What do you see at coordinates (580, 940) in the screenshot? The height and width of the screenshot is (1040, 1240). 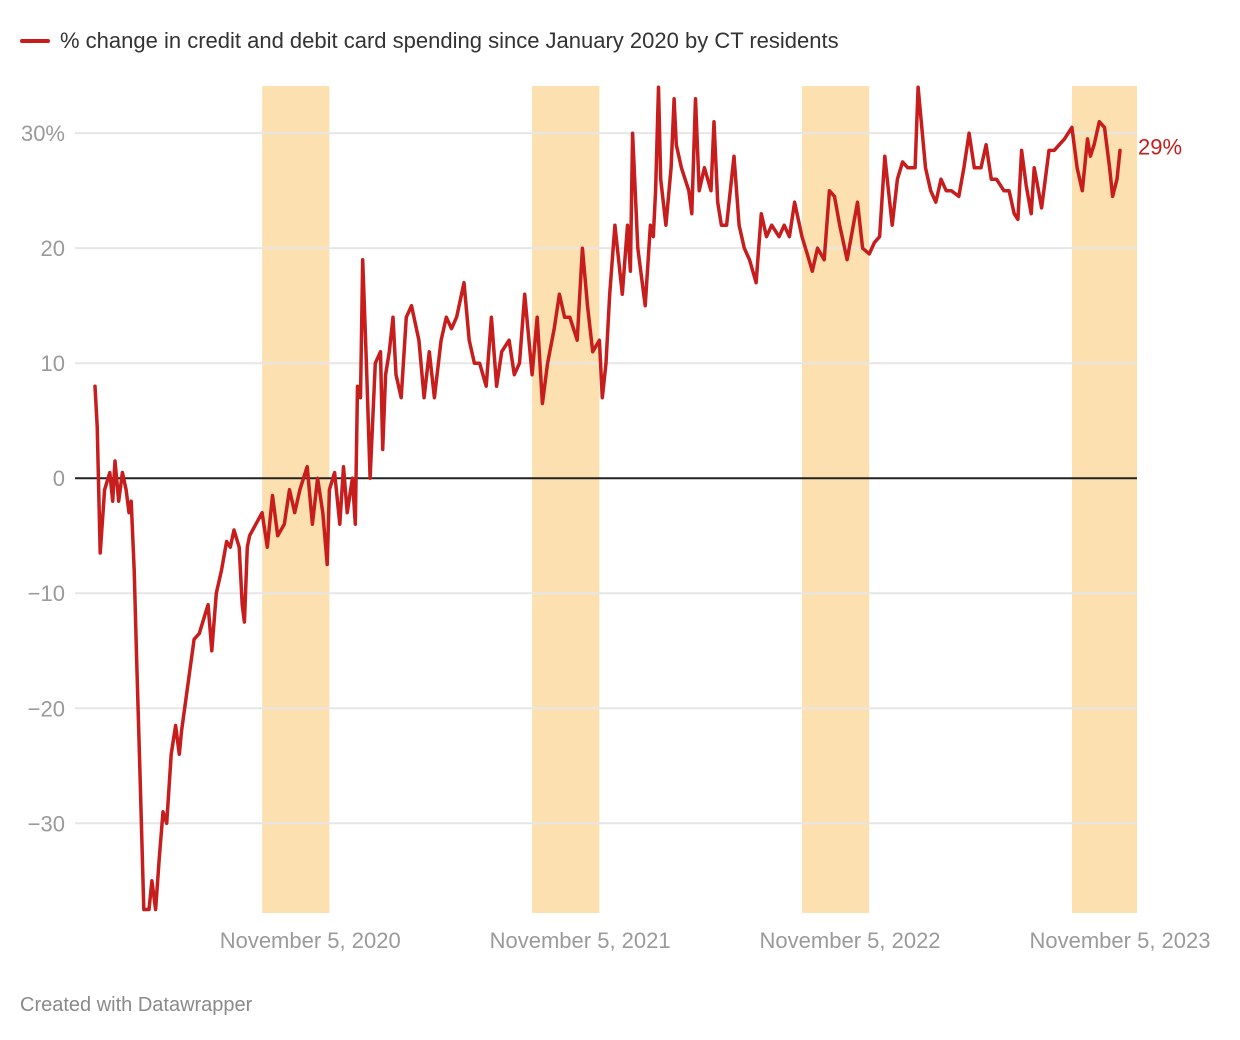 I see `x-tick-label: November 5, 2021` at bounding box center [580, 940].